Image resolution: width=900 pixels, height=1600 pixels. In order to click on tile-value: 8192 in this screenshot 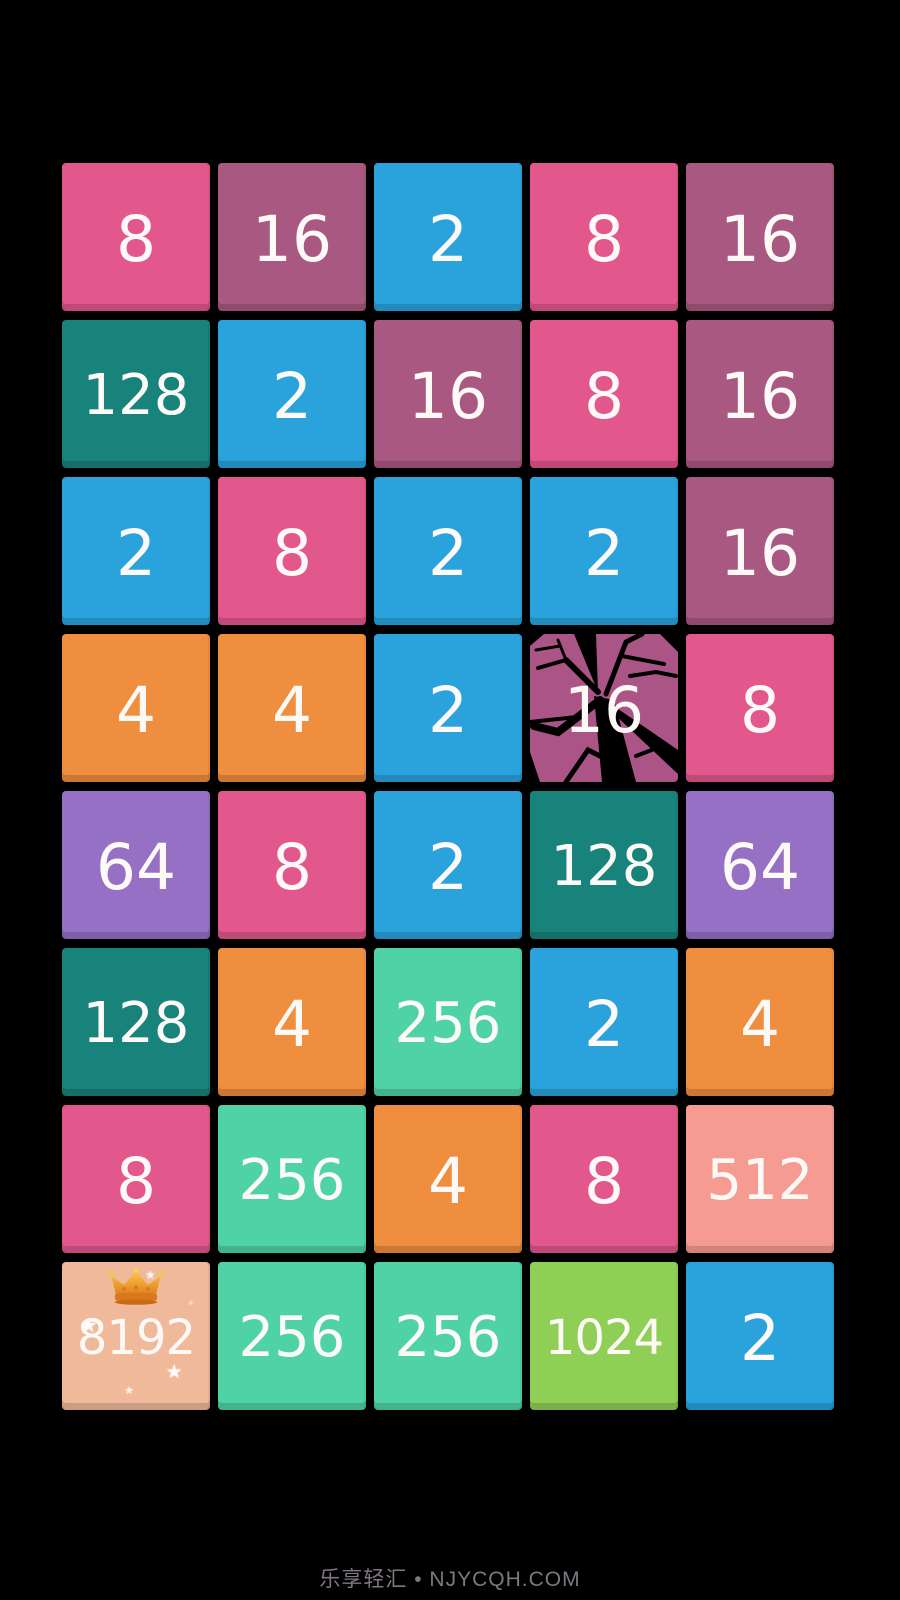, I will do `click(136, 1338)`.